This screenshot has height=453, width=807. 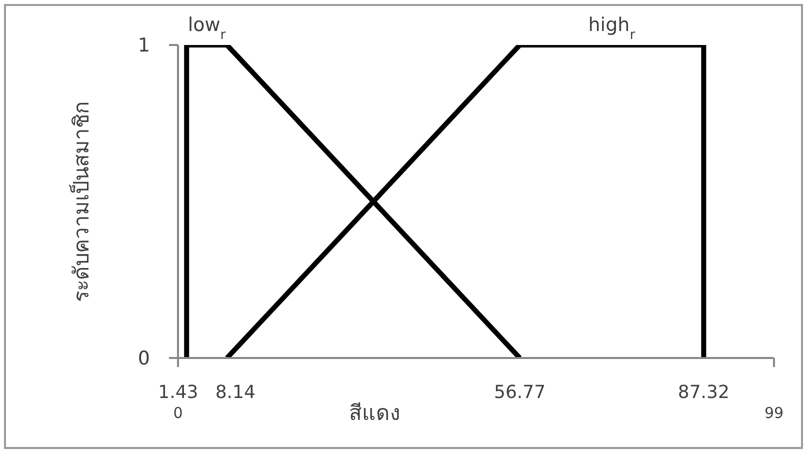 What do you see at coordinates (235, 392) in the screenshot?
I see `annotation: 8.14` at bounding box center [235, 392].